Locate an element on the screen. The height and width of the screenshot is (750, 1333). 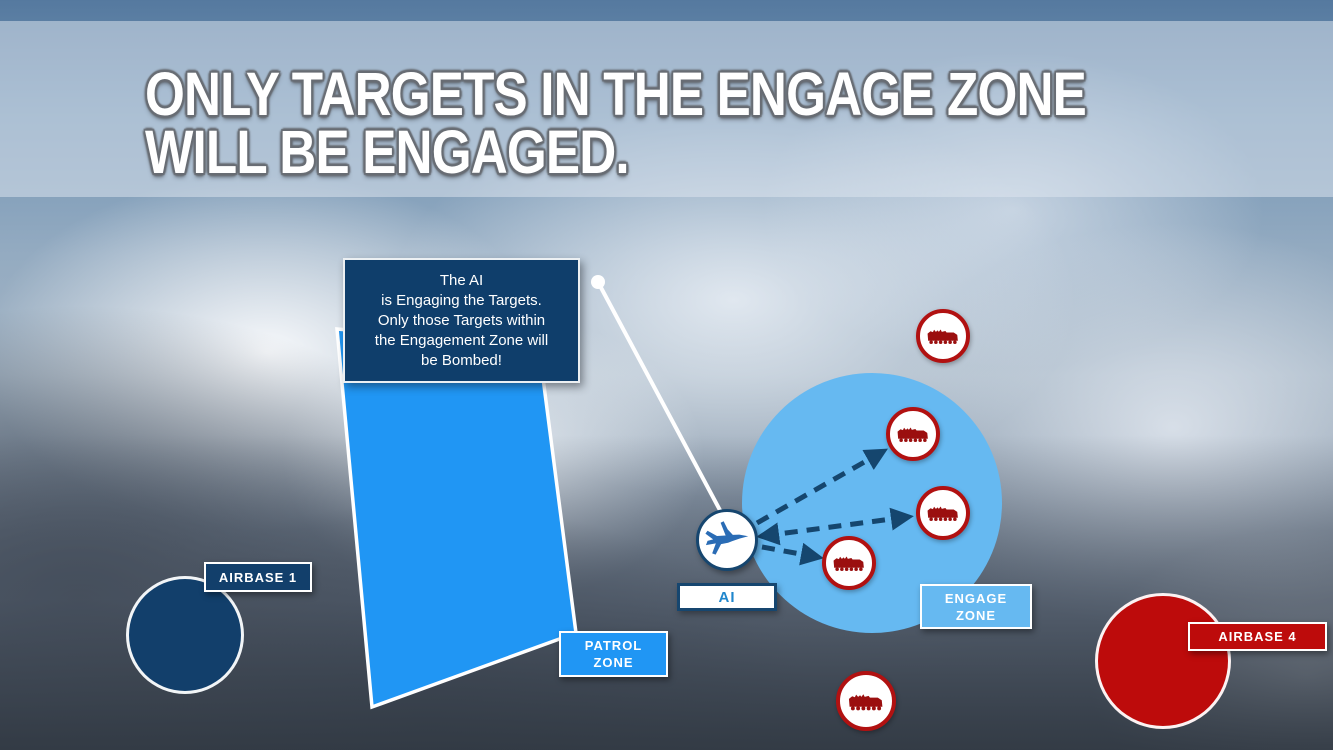
engage-arrow-bottom-target is located at coordinates (792, 554).